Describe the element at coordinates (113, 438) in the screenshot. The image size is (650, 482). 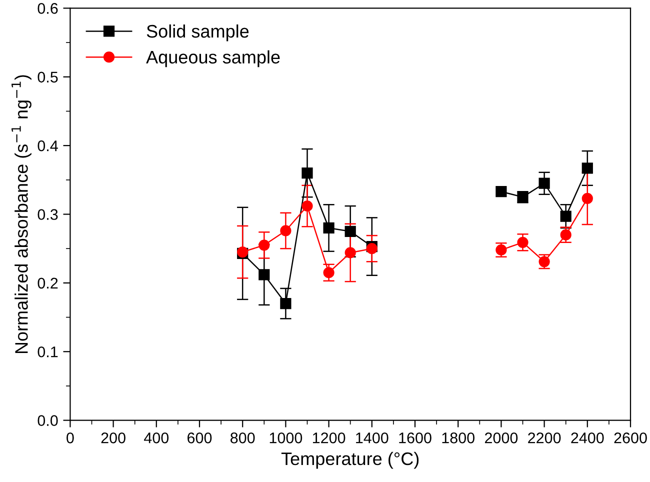
I see `x-tick-label: 200` at that location.